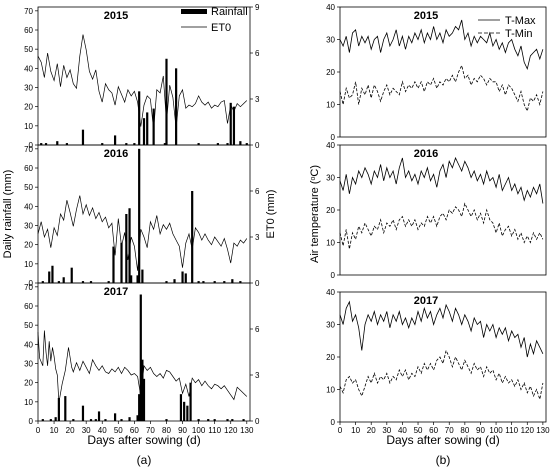 The width and height of the screenshot is (550, 470). I want to click on y-left-tick-label: 10, so click(28, 402).